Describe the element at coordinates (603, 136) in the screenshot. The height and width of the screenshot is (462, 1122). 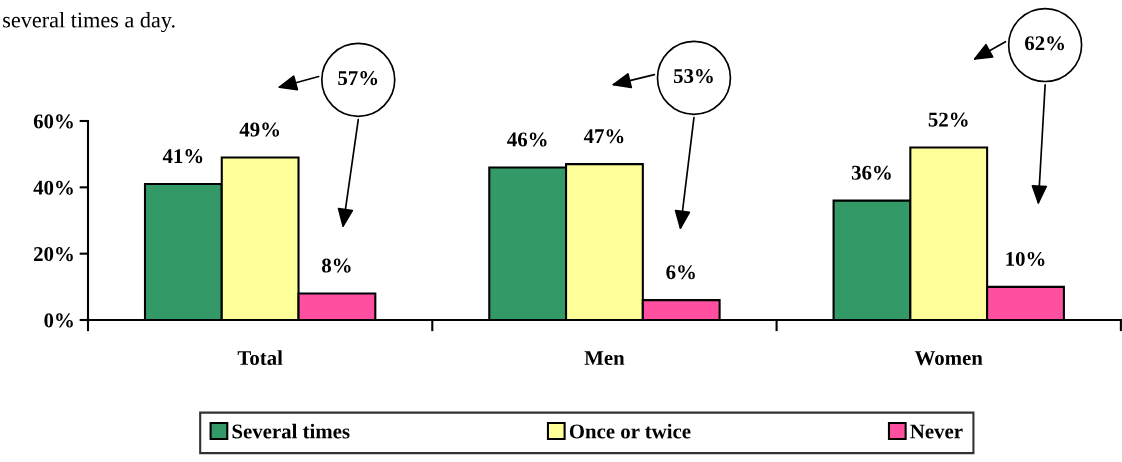
I see `data-label: 47%` at that location.